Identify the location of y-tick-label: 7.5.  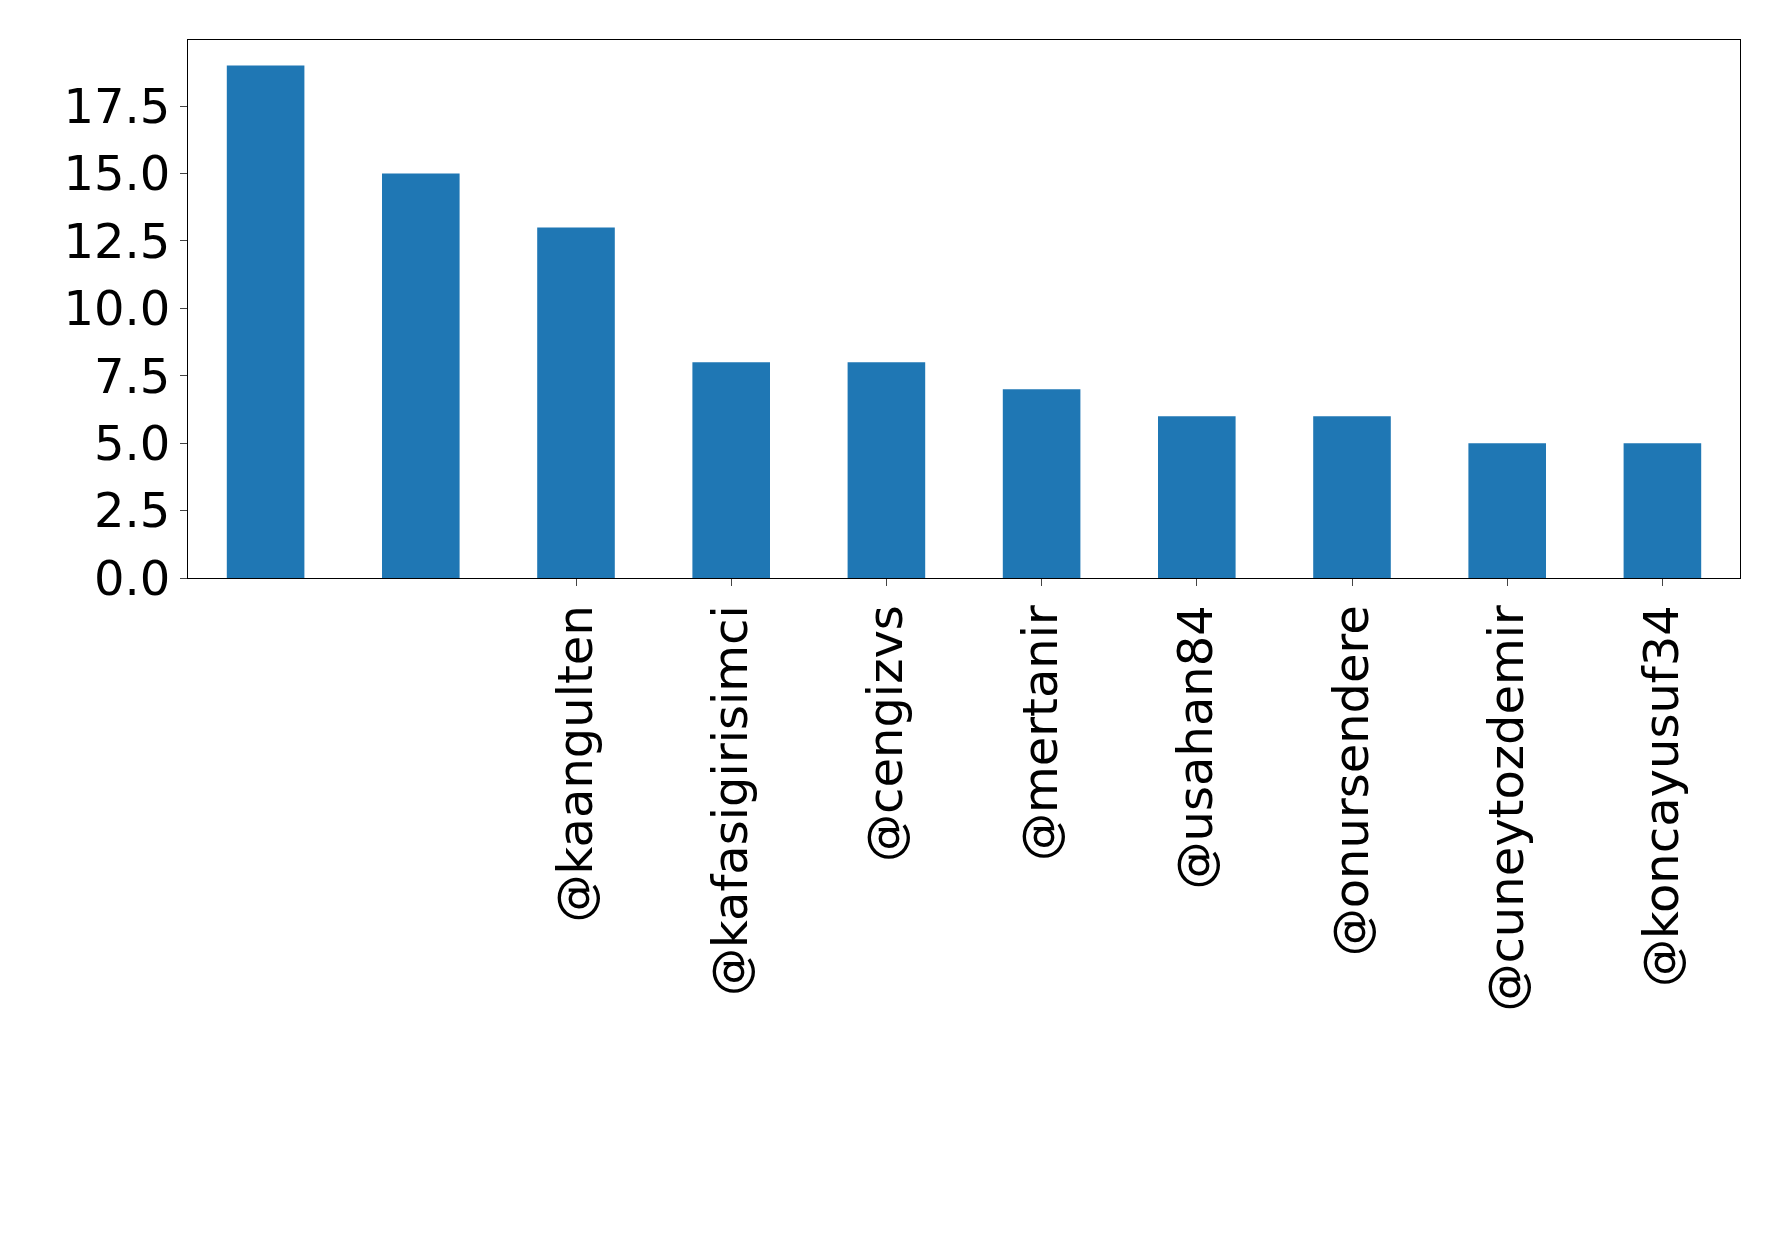
(132, 375).